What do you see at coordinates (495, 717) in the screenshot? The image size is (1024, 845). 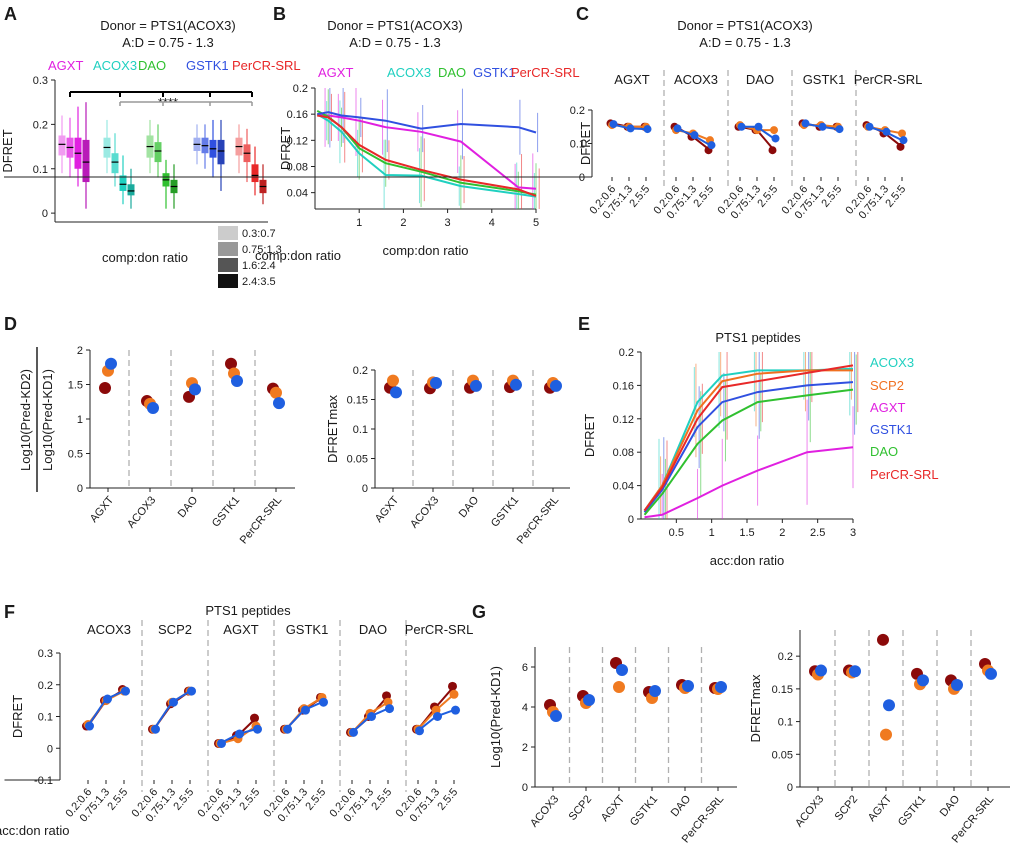 I see `panel-g-left-y-label: Log10(Pred-KD1)` at bounding box center [495, 717].